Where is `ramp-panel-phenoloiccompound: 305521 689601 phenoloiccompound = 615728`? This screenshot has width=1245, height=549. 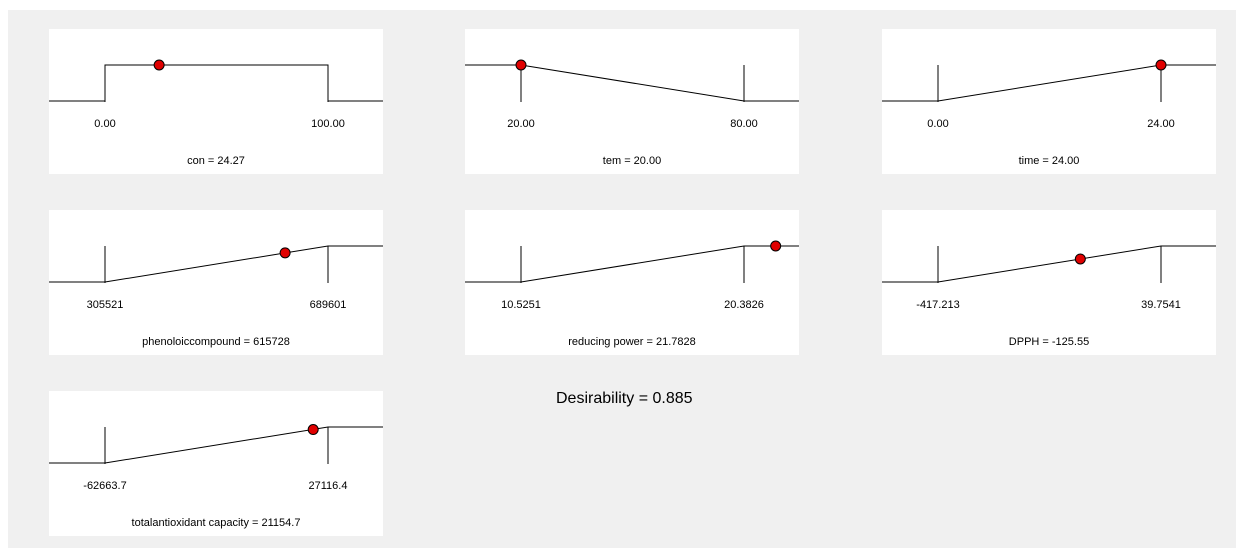 ramp-panel-phenoloiccompound: 305521 689601 phenoloiccompound = 615728 is located at coordinates (216, 282).